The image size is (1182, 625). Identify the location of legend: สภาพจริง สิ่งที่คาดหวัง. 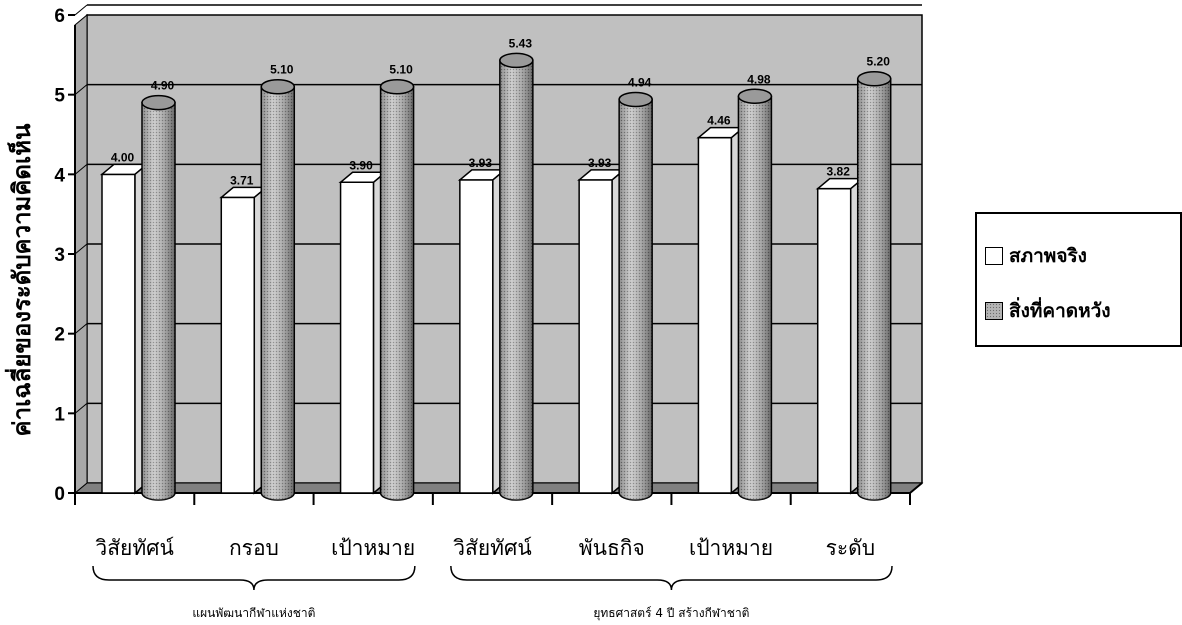
(1078, 279).